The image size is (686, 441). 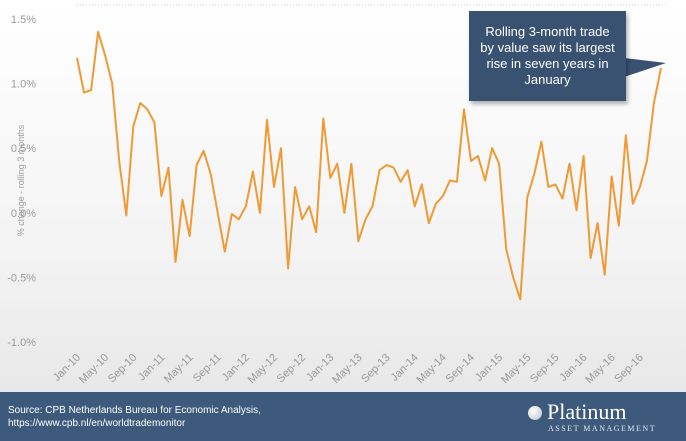 I want to click on platinum-logo: Platinum ASSET MANAGEMENT, so click(x=603, y=418).